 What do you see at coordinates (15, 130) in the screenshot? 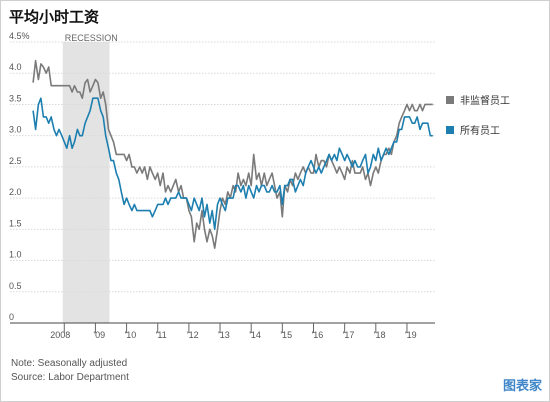
I see `y-tick-label: 3.0` at bounding box center [15, 130].